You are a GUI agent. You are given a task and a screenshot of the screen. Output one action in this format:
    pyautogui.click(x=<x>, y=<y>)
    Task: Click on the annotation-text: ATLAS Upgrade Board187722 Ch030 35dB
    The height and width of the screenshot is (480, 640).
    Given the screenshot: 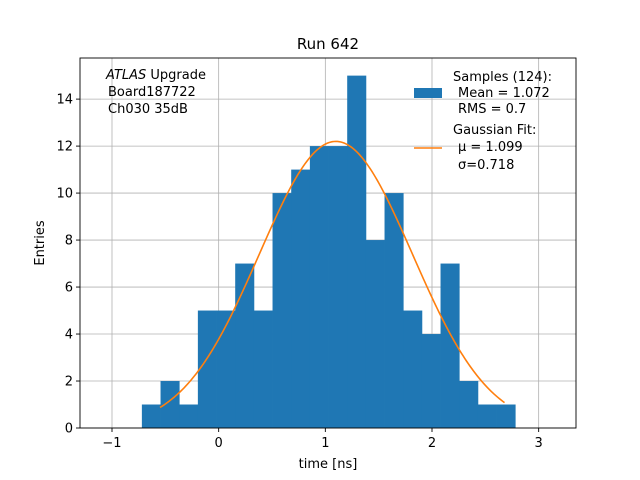 What is the action you would take?
    pyautogui.click(x=155, y=92)
    